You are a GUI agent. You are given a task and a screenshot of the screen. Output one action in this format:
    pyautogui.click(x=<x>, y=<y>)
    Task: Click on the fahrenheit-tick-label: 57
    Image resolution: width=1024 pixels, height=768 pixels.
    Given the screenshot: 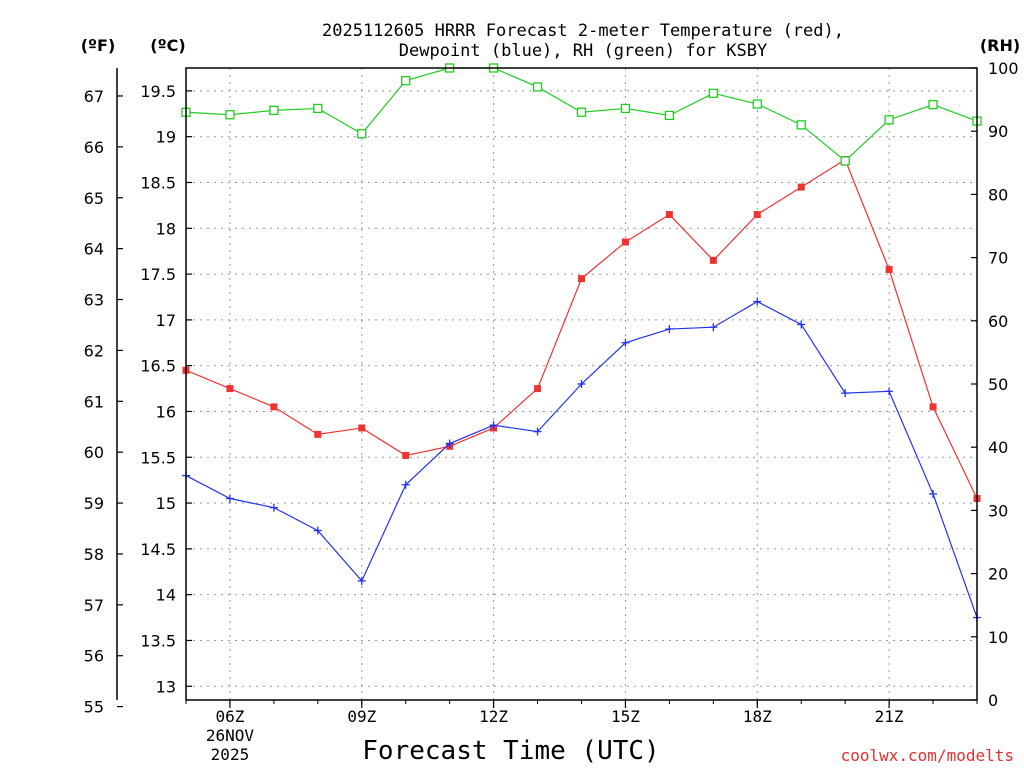 What is the action you would take?
    pyautogui.click(x=94, y=605)
    